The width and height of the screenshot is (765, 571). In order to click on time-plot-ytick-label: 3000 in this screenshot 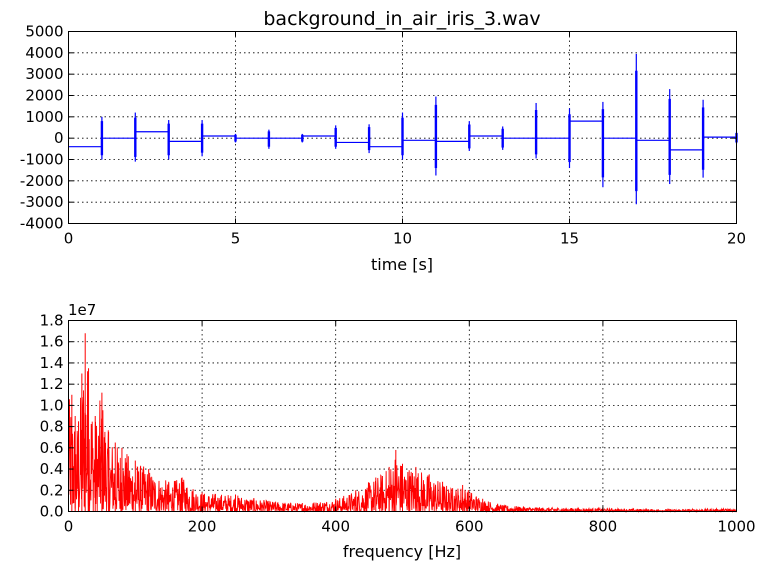, I will do `click(44, 74)`.